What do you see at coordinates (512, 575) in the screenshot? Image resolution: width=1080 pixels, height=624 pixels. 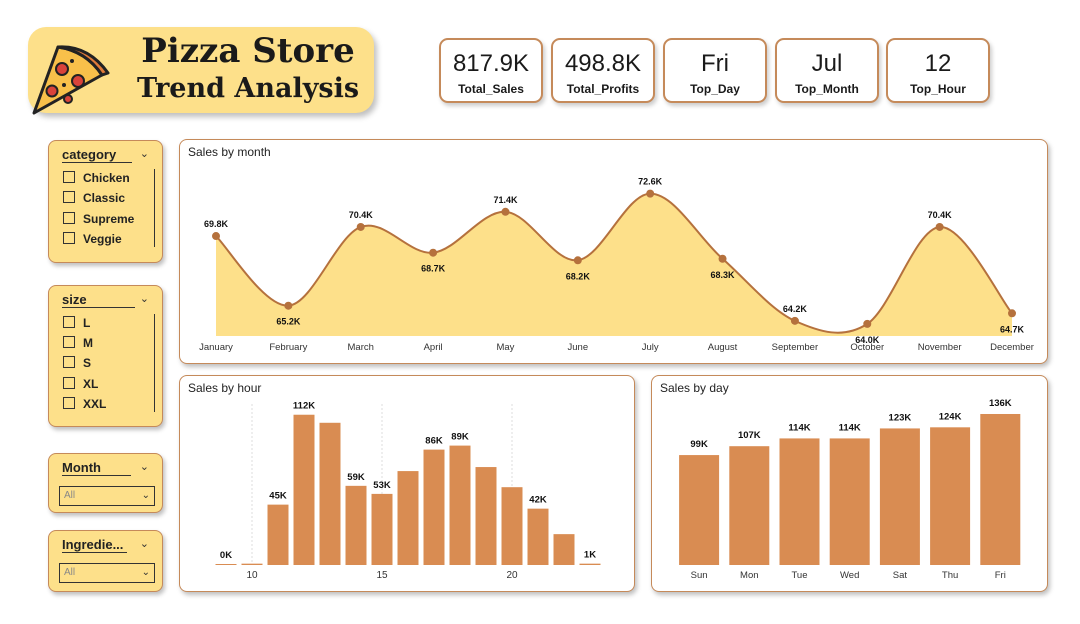 I see `x-tick-label: 20` at bounding box center [512, 575].